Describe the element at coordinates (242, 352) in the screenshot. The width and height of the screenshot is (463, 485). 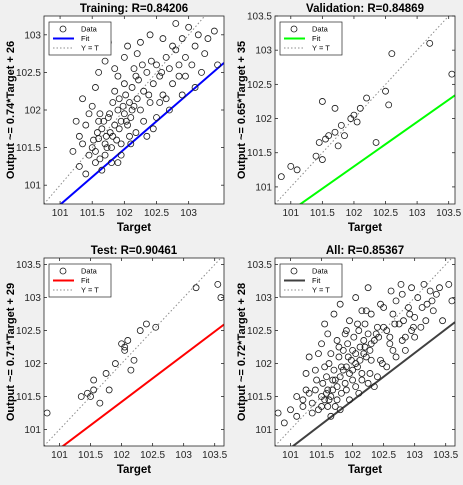
I see `y-axis-label: Output ~= 0.72*Target + 28` at that location.